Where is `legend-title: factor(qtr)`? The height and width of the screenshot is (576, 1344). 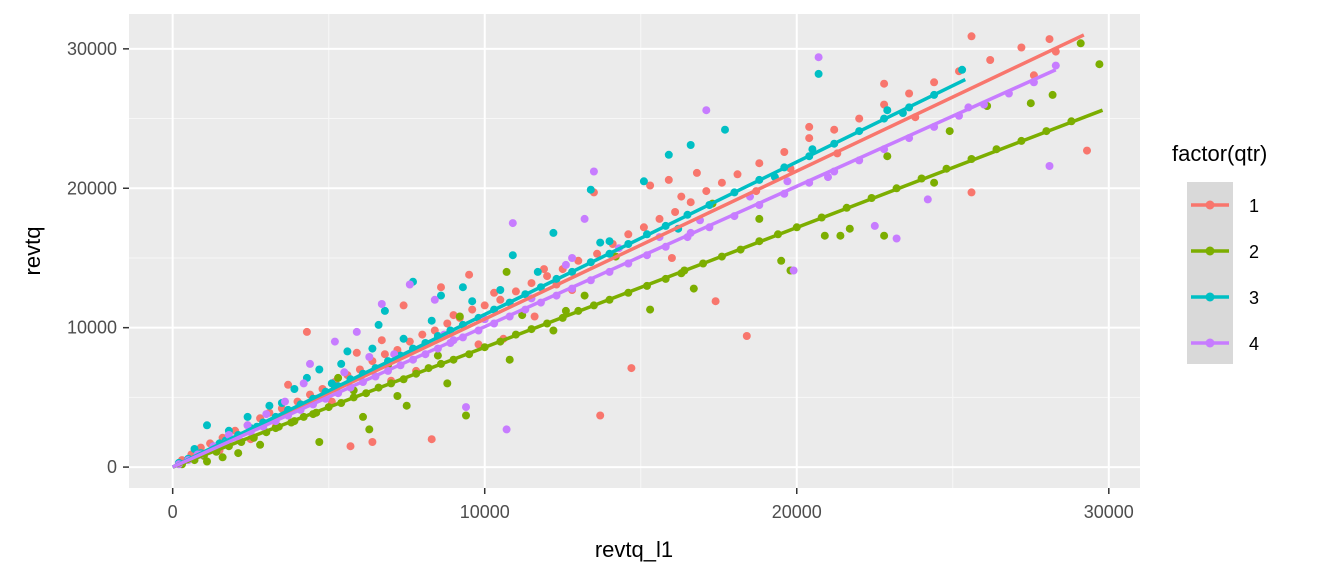
legend-title: factor(qtr) is located at coordinates (1219, 153).